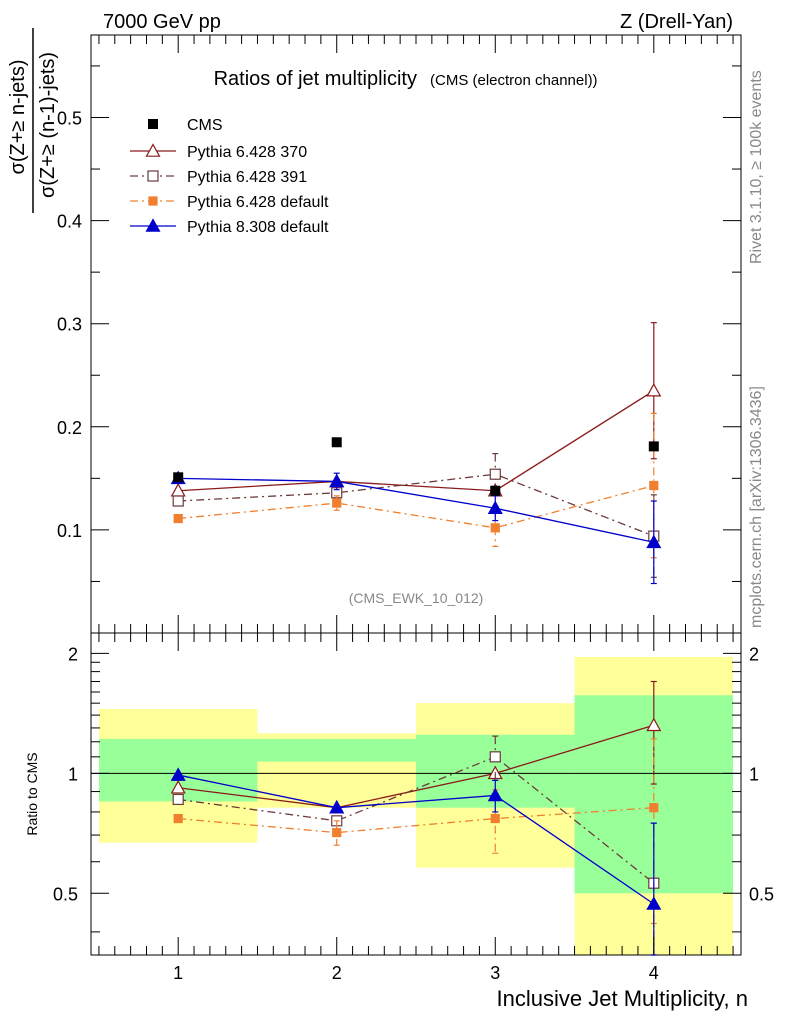 The image size is (786, 1024). I want to click on rivet-info-label: Rivet 3.1.10, ≥ 100k events, so click(756, 167).